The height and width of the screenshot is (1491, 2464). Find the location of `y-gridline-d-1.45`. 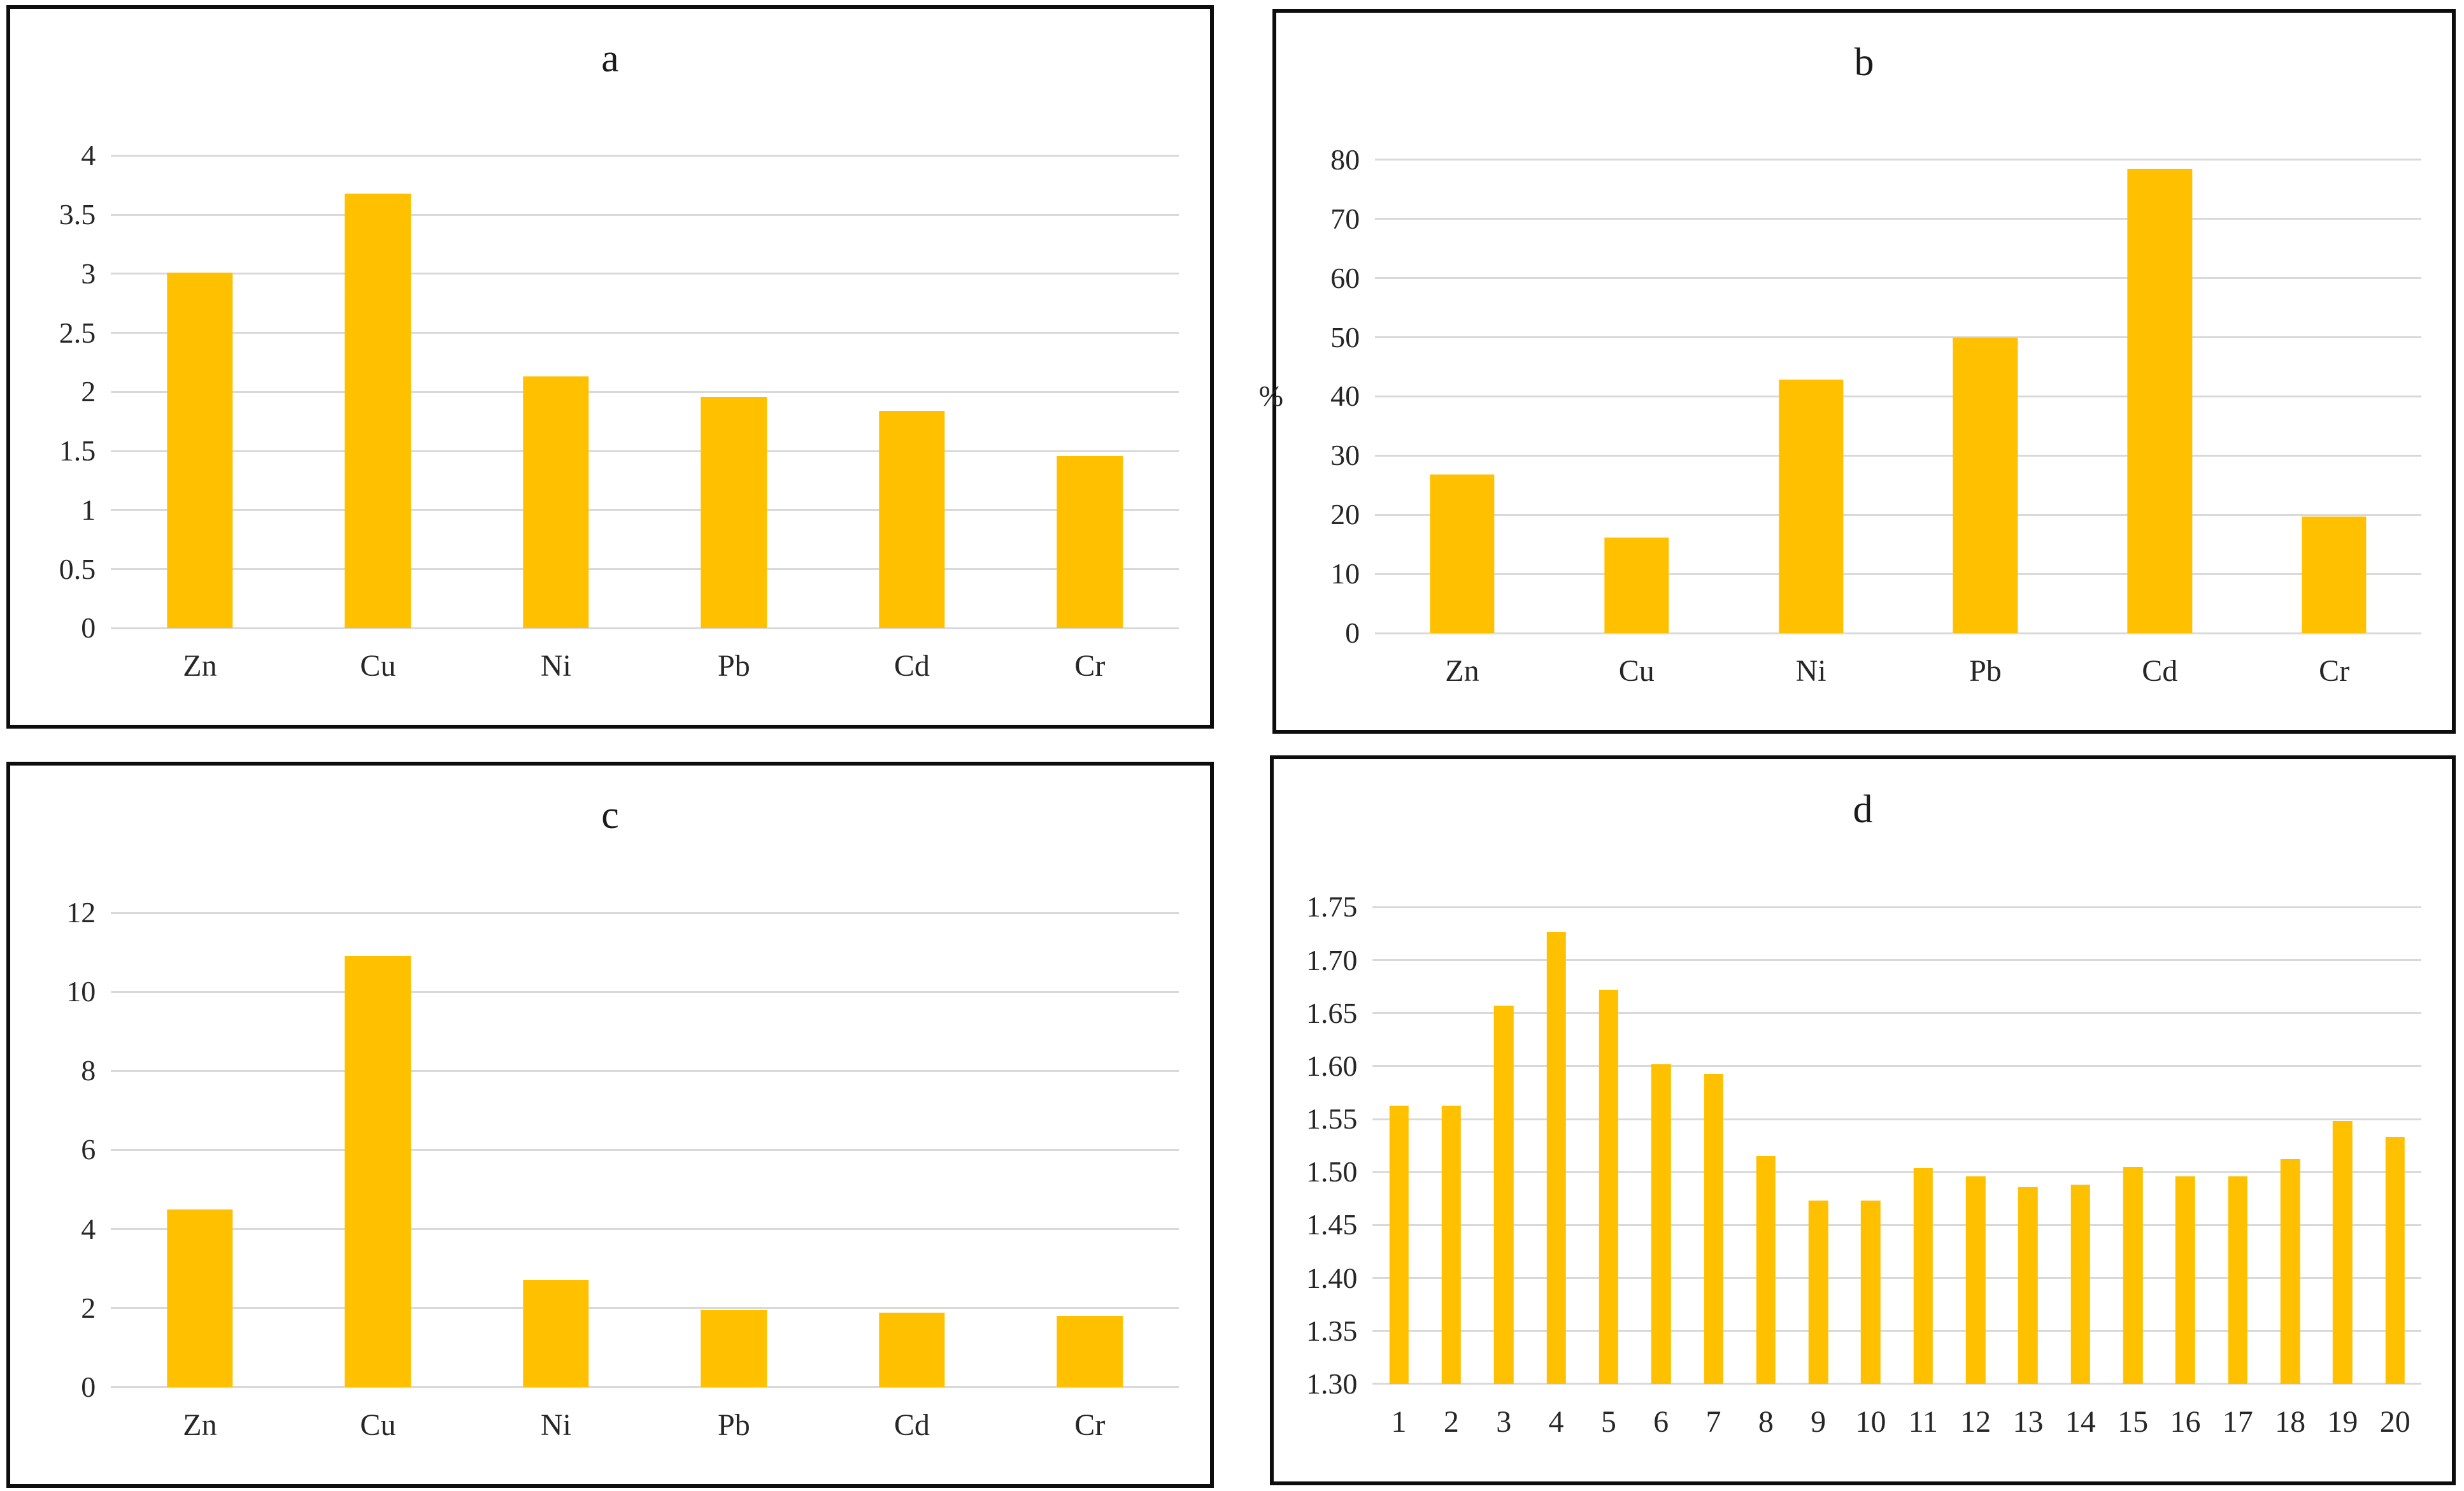

y-gridline-d-1.45 is located at coordinates (1896, 1225).